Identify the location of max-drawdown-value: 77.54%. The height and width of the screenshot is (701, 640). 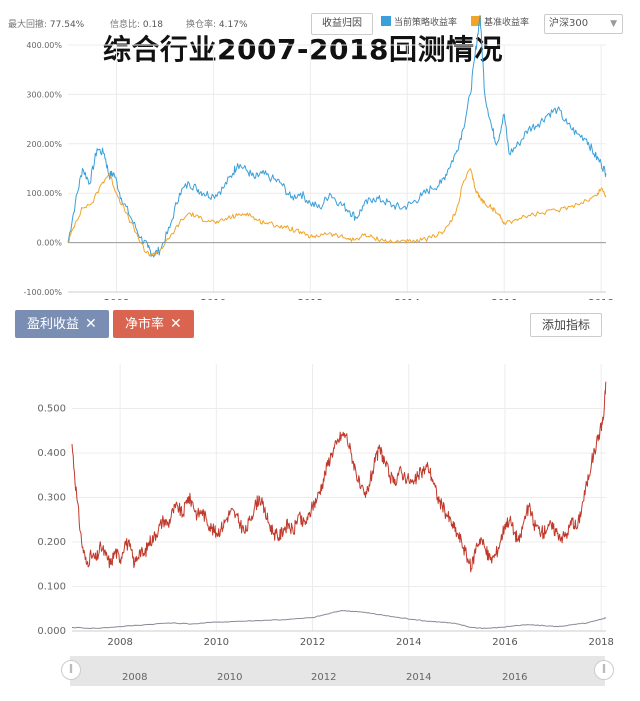
(67, 25).